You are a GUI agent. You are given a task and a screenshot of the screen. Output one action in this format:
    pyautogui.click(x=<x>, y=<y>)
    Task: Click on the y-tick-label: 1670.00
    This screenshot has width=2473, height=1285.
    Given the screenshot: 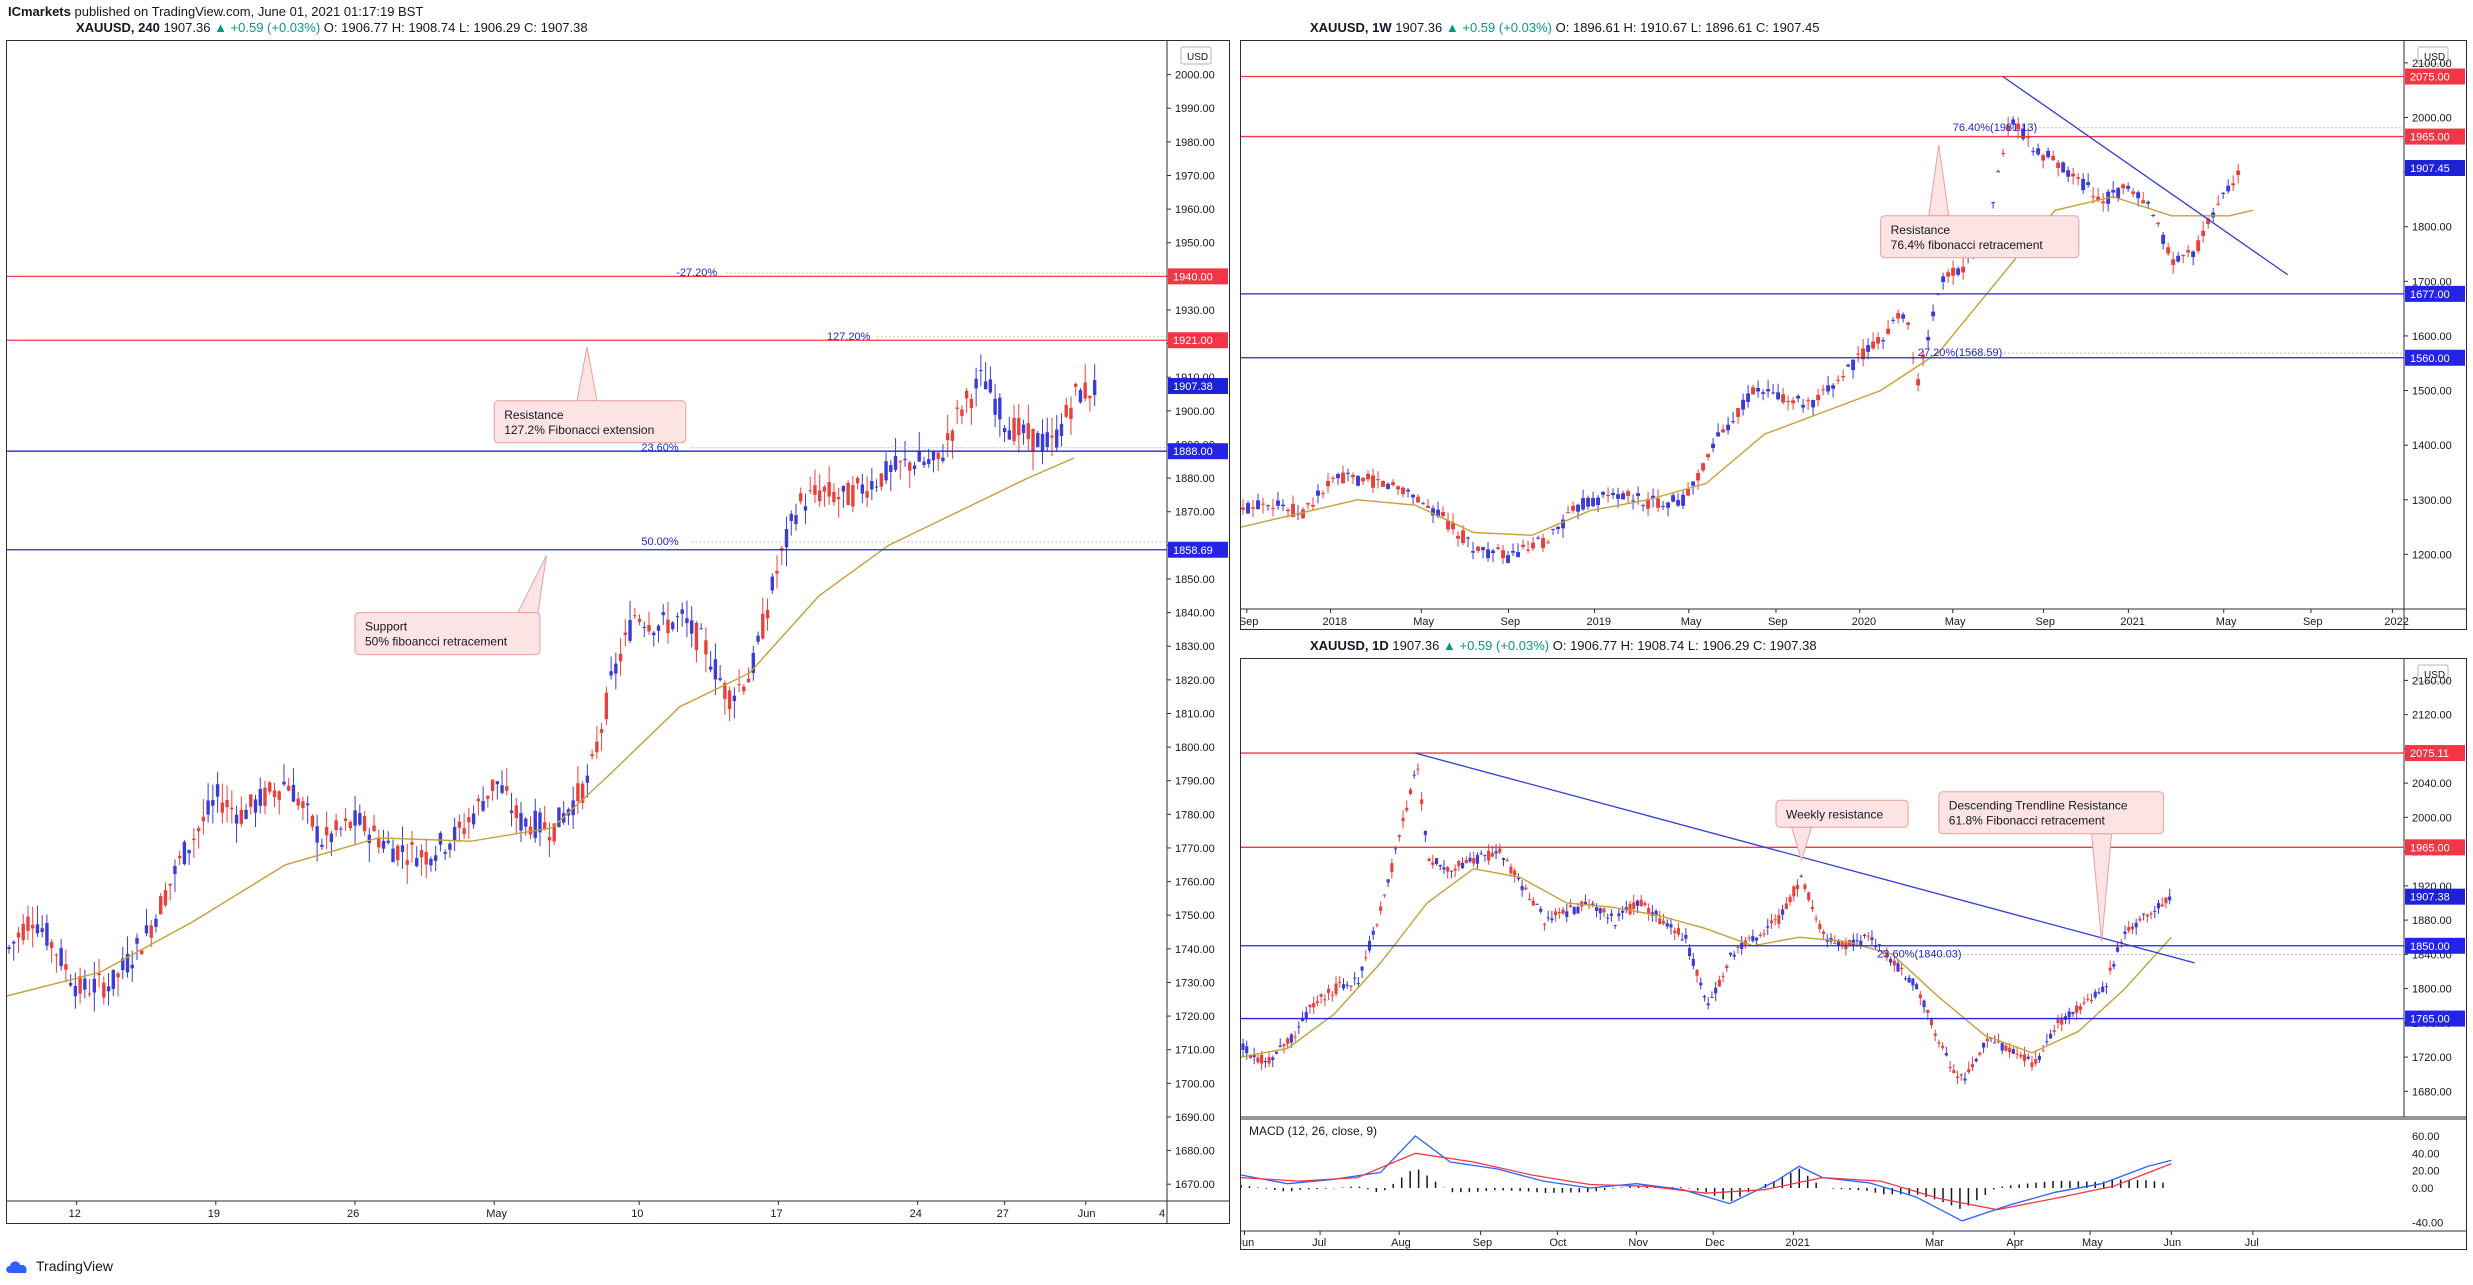 What is the action you would take?
    pyautogui.click(x=1195, y=1185)
    